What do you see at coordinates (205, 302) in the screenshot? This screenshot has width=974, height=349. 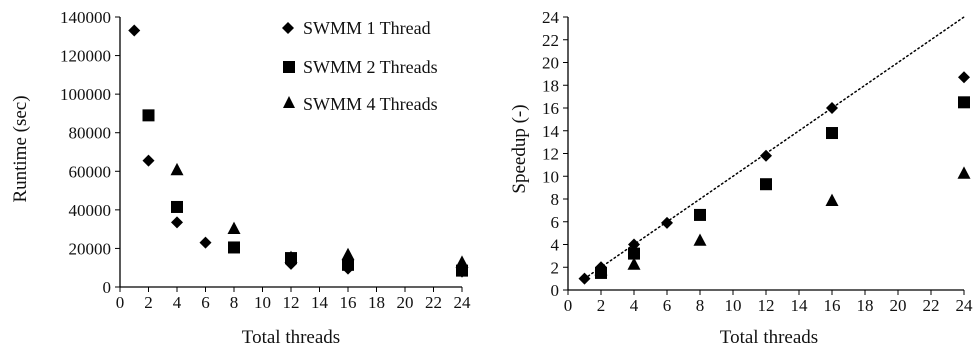 I see `runtime-x-tick-label: 6` at bounding box center [205, 302].